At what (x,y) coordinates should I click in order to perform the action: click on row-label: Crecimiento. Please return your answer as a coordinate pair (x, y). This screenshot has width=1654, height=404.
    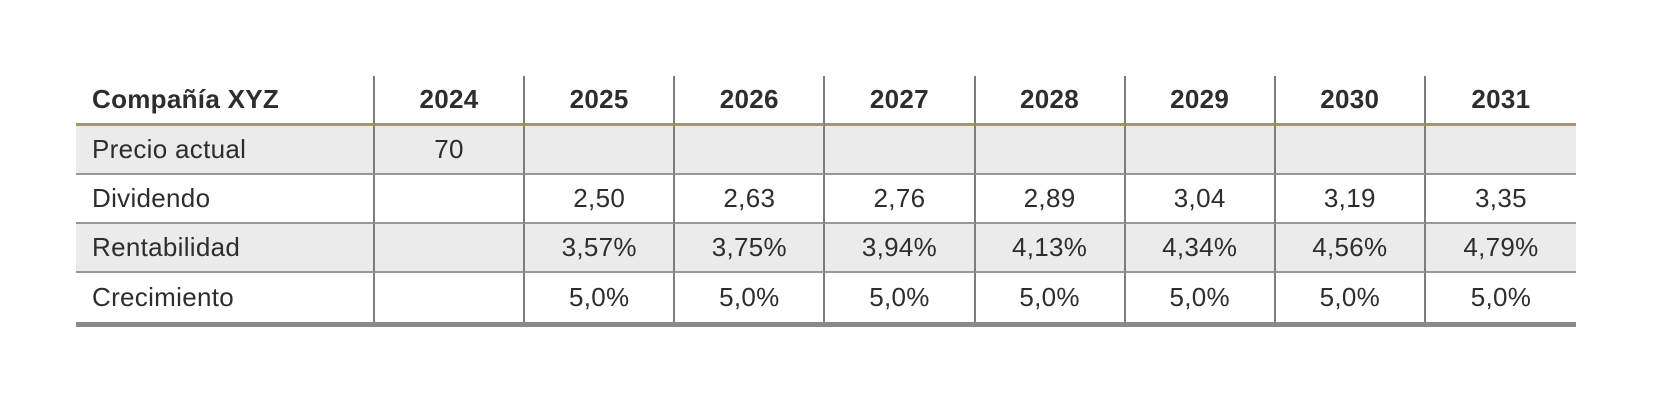
    Looking at the image, I should click on (225, 297).